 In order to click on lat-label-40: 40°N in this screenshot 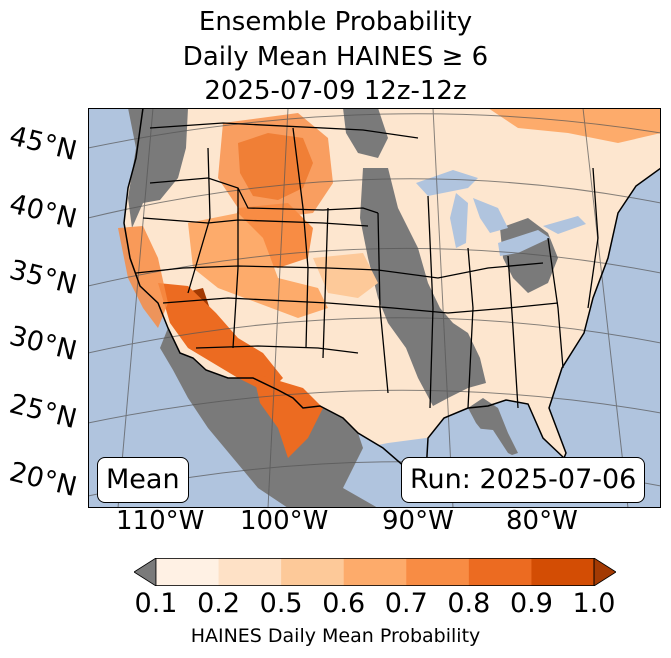, I will do `click(43, 212)`.